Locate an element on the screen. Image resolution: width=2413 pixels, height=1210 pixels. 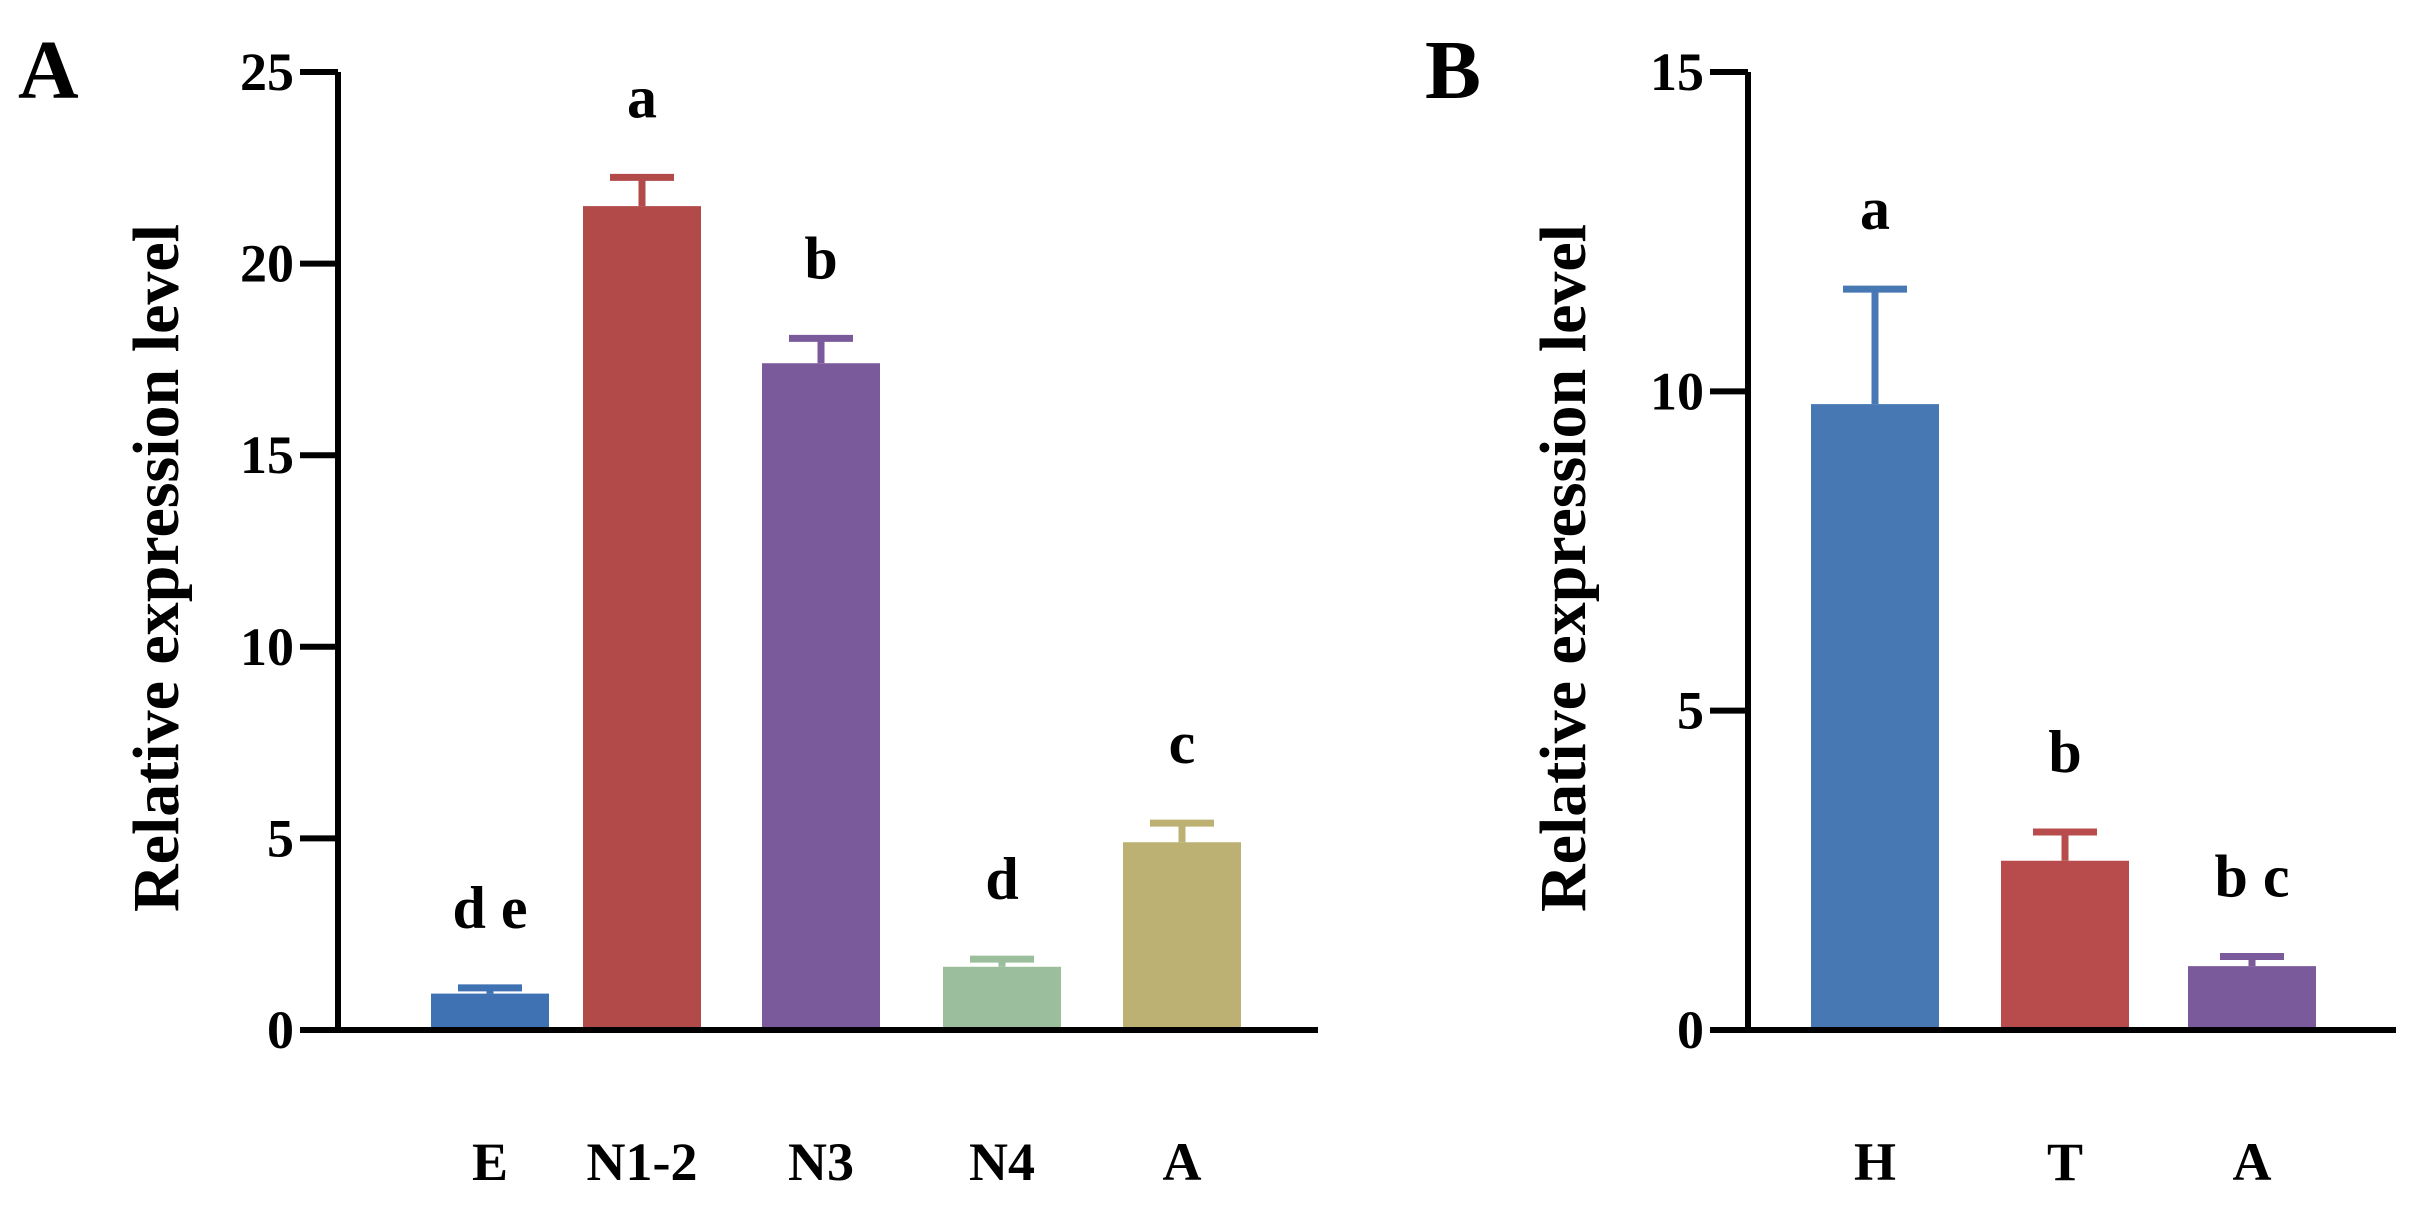
panel-b-significance-label-1: b is located at coordinates (2064, 752).